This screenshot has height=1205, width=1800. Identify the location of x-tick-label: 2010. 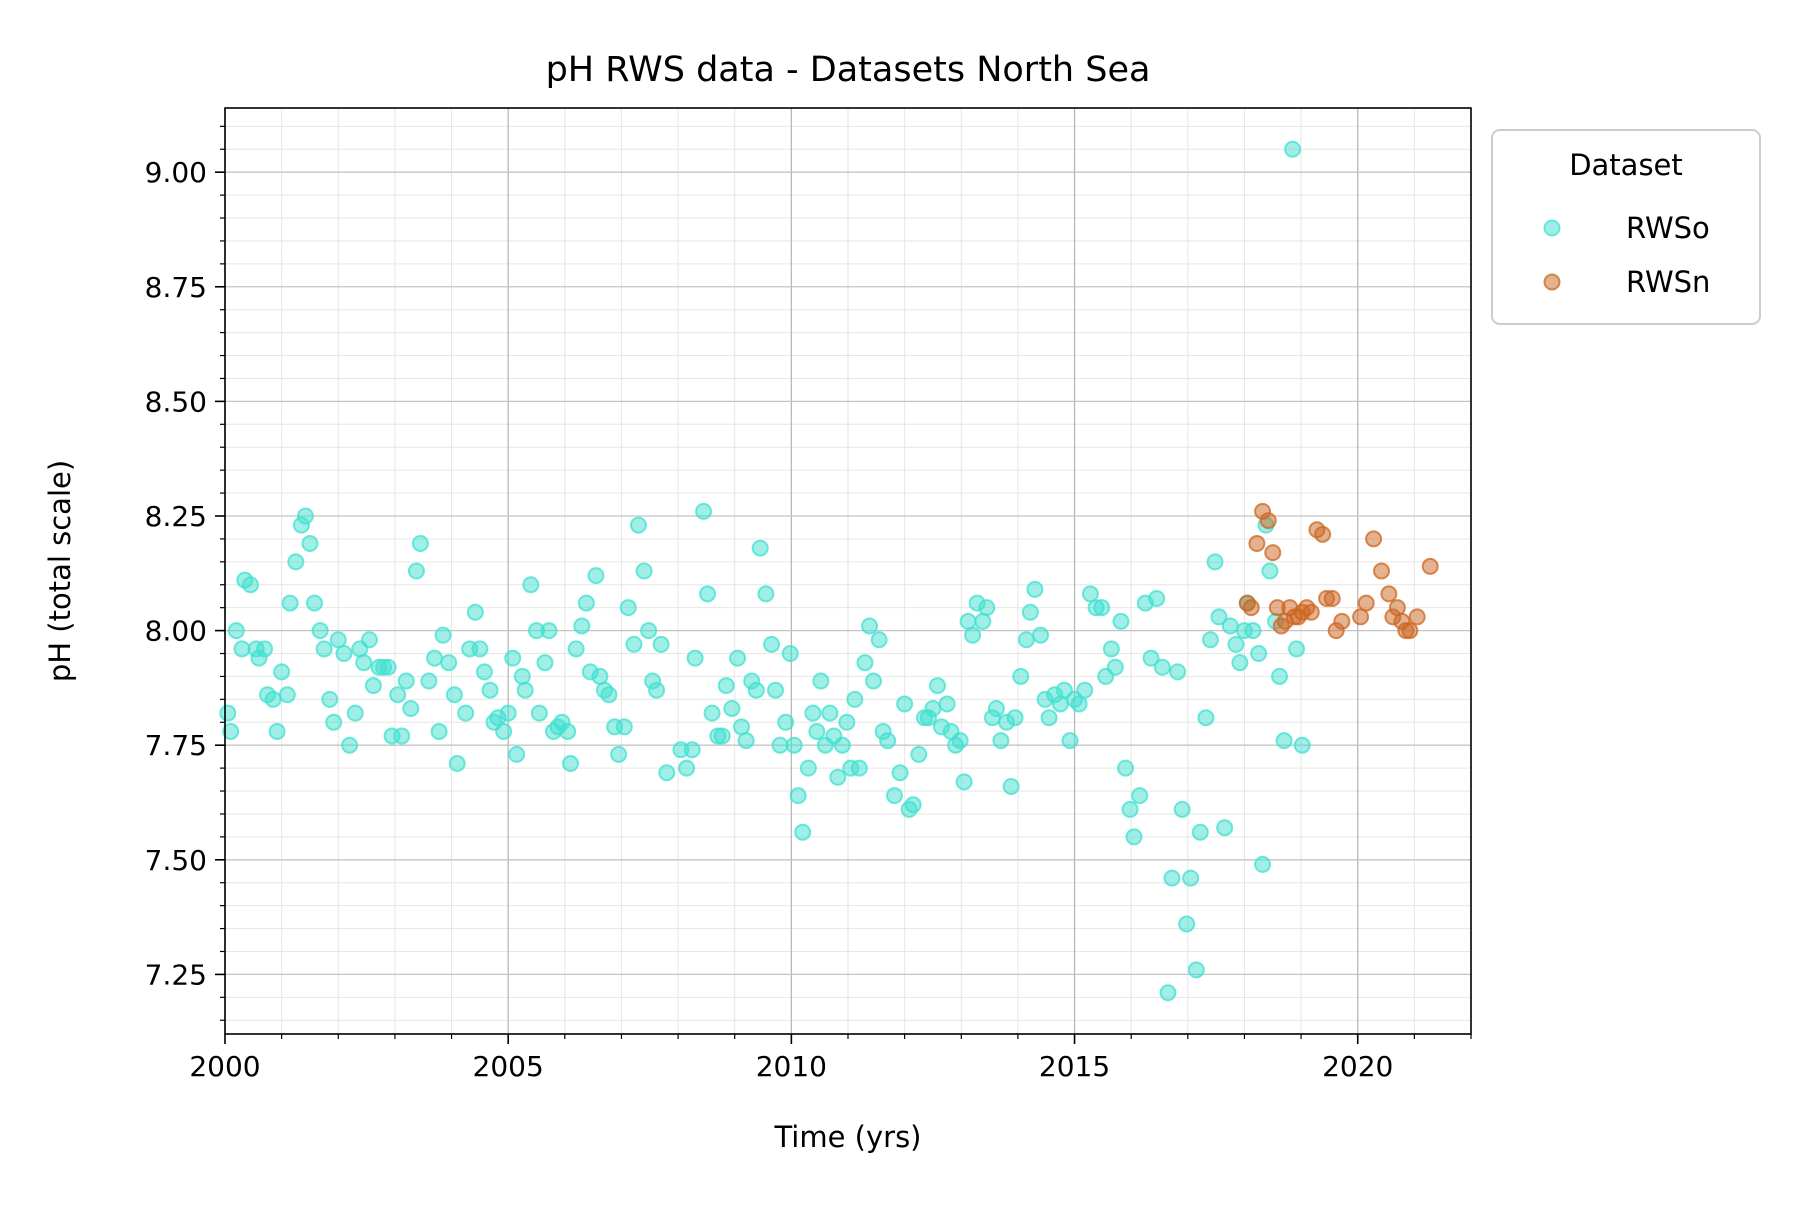
(791, 1066).